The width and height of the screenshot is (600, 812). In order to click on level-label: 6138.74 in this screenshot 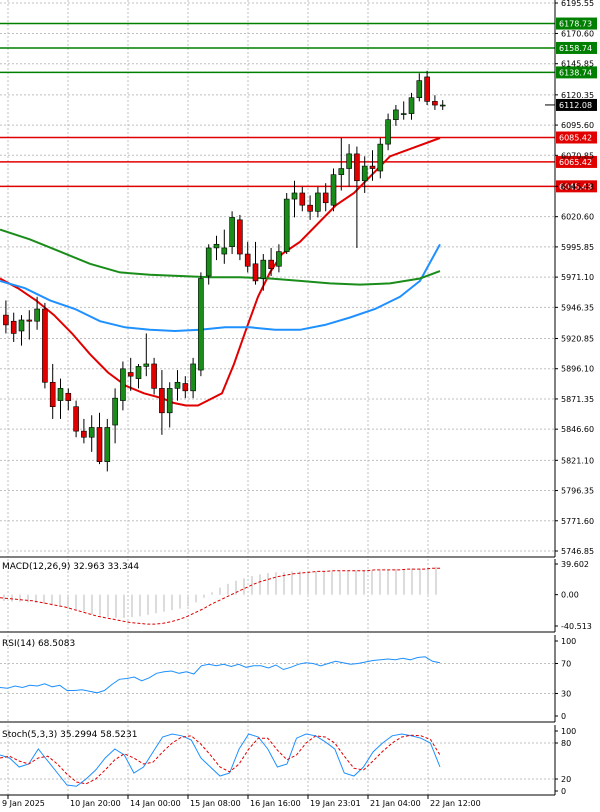, I will do `click(575, 72)`.